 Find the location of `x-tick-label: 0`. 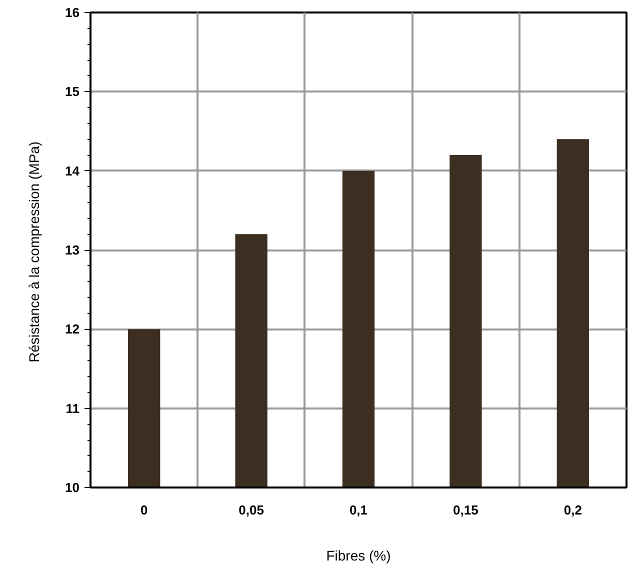

x-tick-label: 0 is located at coordinates (144, 510).